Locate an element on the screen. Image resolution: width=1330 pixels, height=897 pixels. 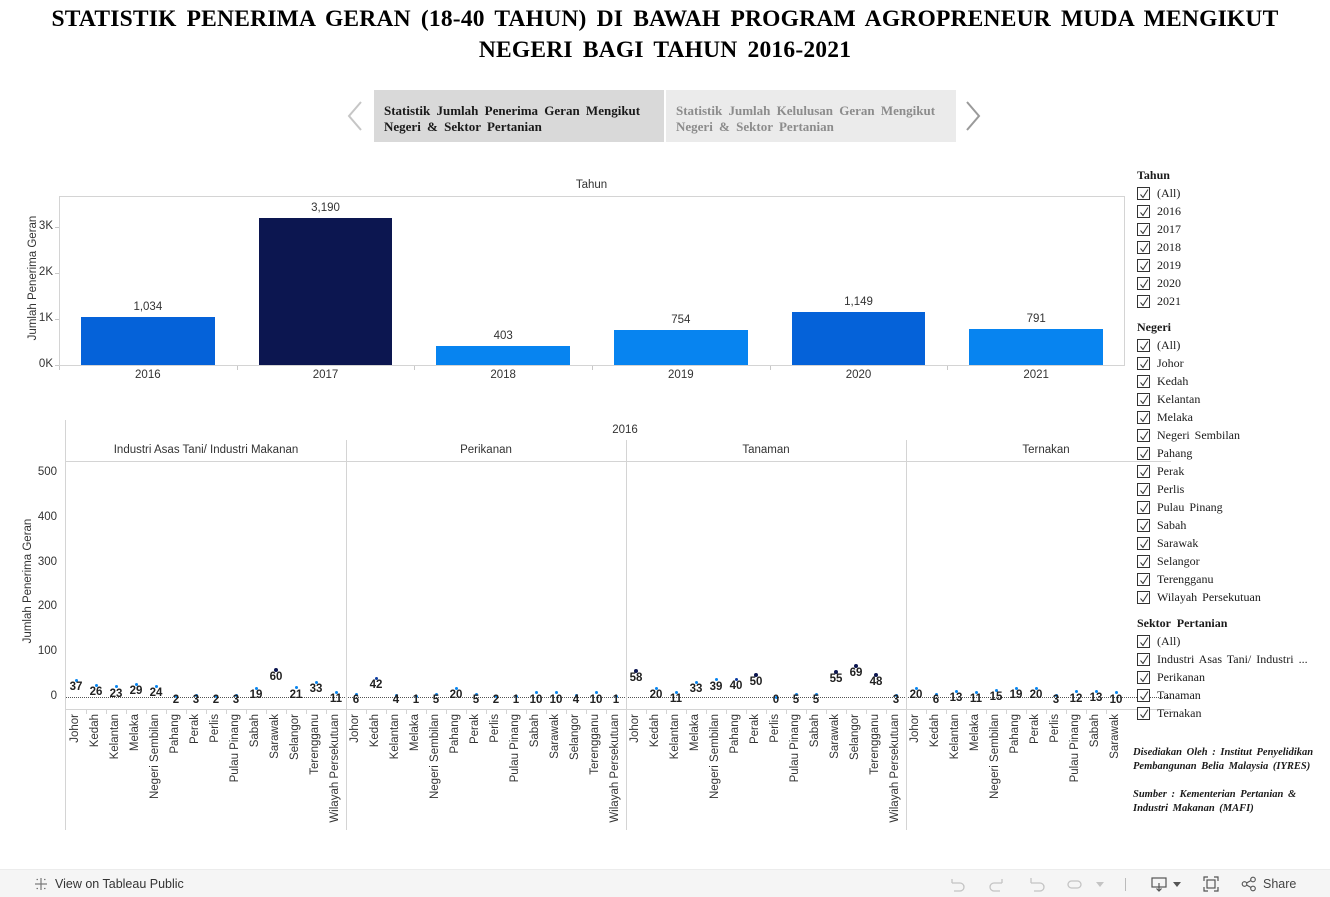
download-button is located at coordinates (1166, 883).